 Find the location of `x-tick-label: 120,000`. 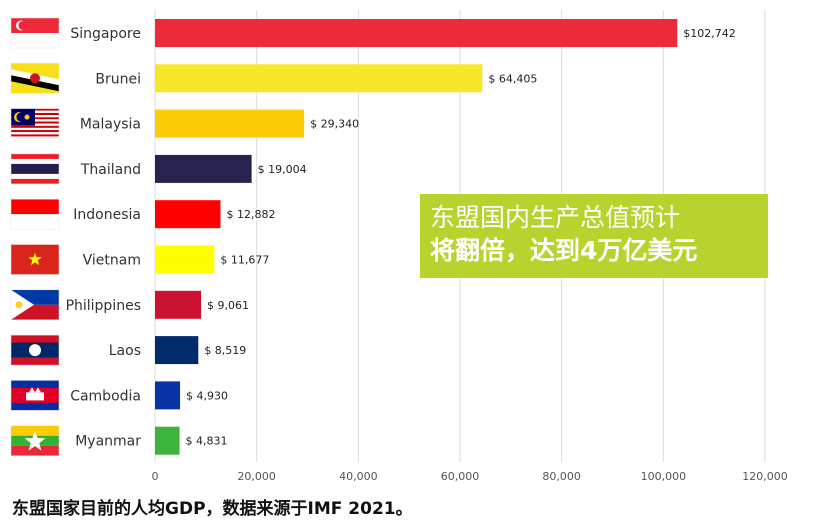

x-tick-label: 120,000 is located at coordinates (765, 476).